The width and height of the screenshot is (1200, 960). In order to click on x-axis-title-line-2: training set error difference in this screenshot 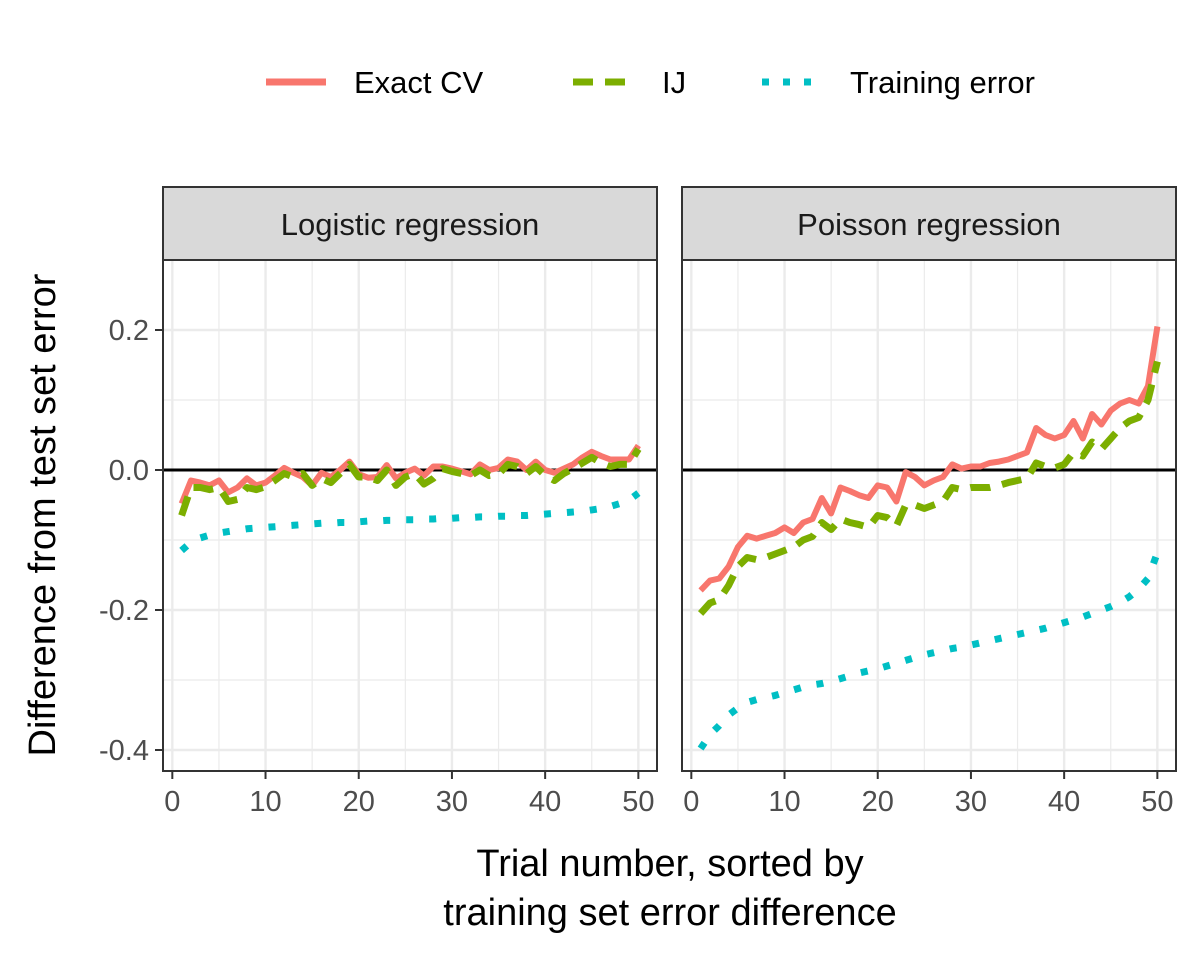, I will do `click(669, 913)`.